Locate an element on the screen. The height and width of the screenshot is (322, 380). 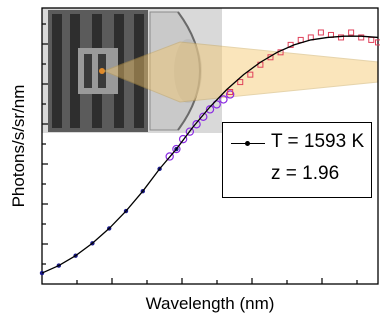
y-axis-ticks is located at coordinates (45, 144).